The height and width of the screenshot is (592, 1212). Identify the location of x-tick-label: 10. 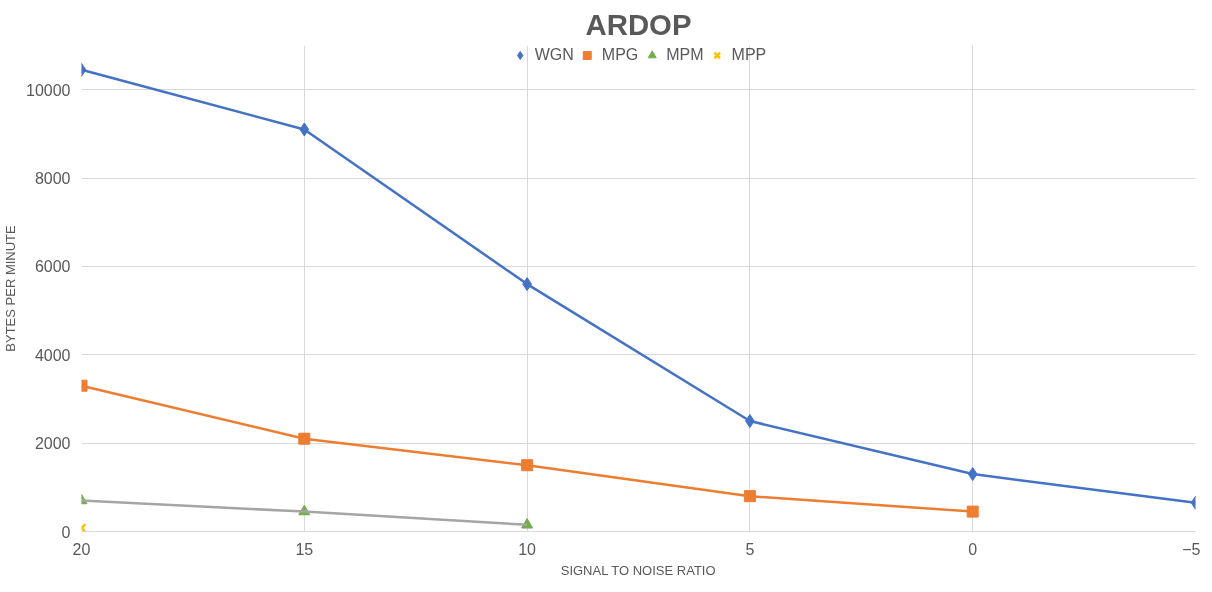
(527, 549).